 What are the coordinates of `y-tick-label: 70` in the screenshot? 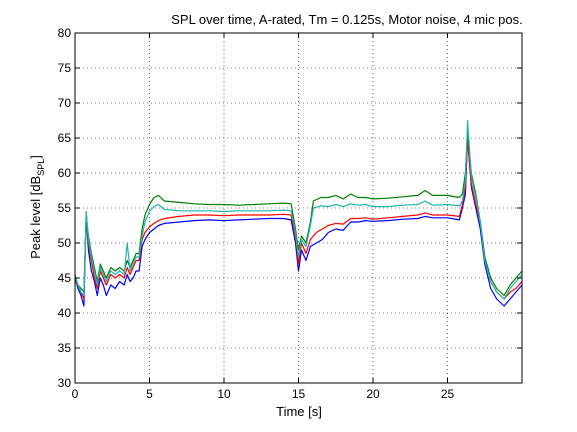 It's located at (65, 103).